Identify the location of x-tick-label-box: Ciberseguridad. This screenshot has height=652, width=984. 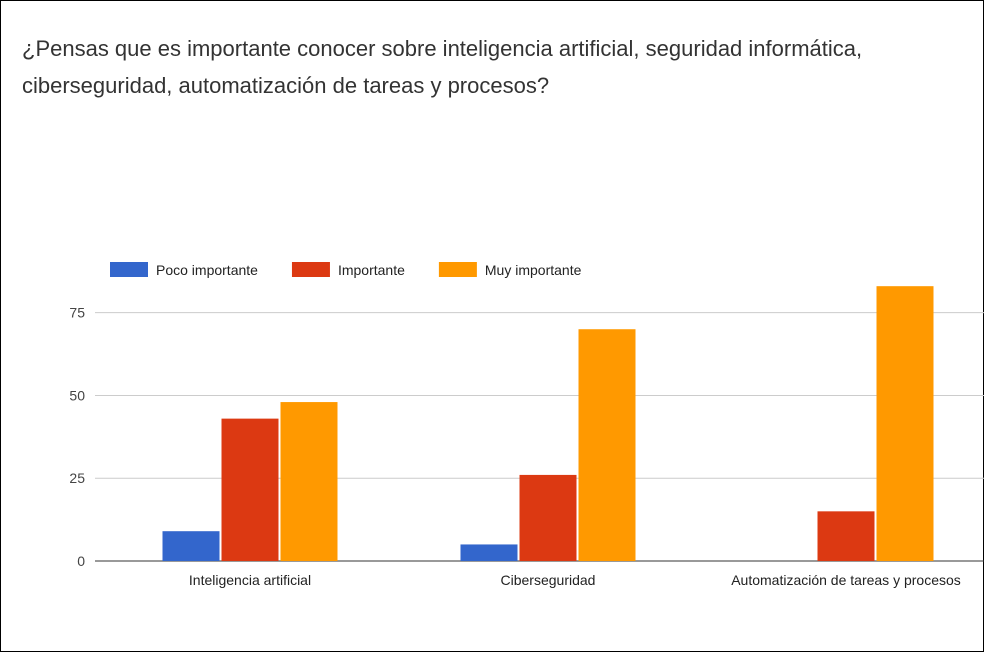
(548, 580).